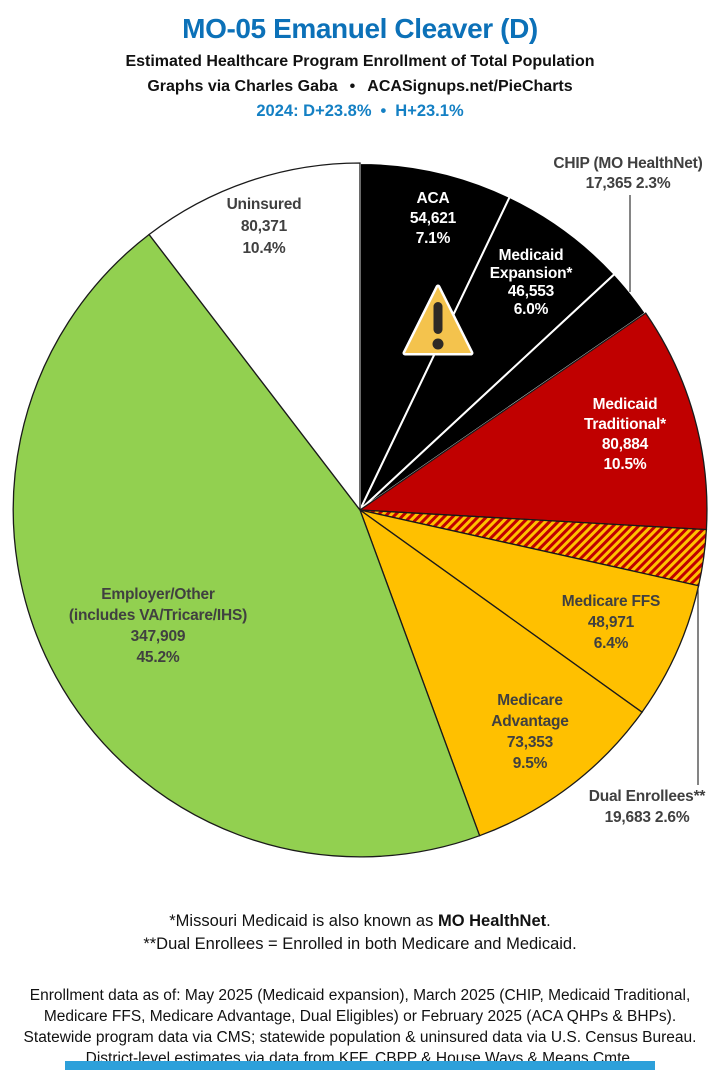  I want to click on slice-percent: 10.5%, so click(625, 464).